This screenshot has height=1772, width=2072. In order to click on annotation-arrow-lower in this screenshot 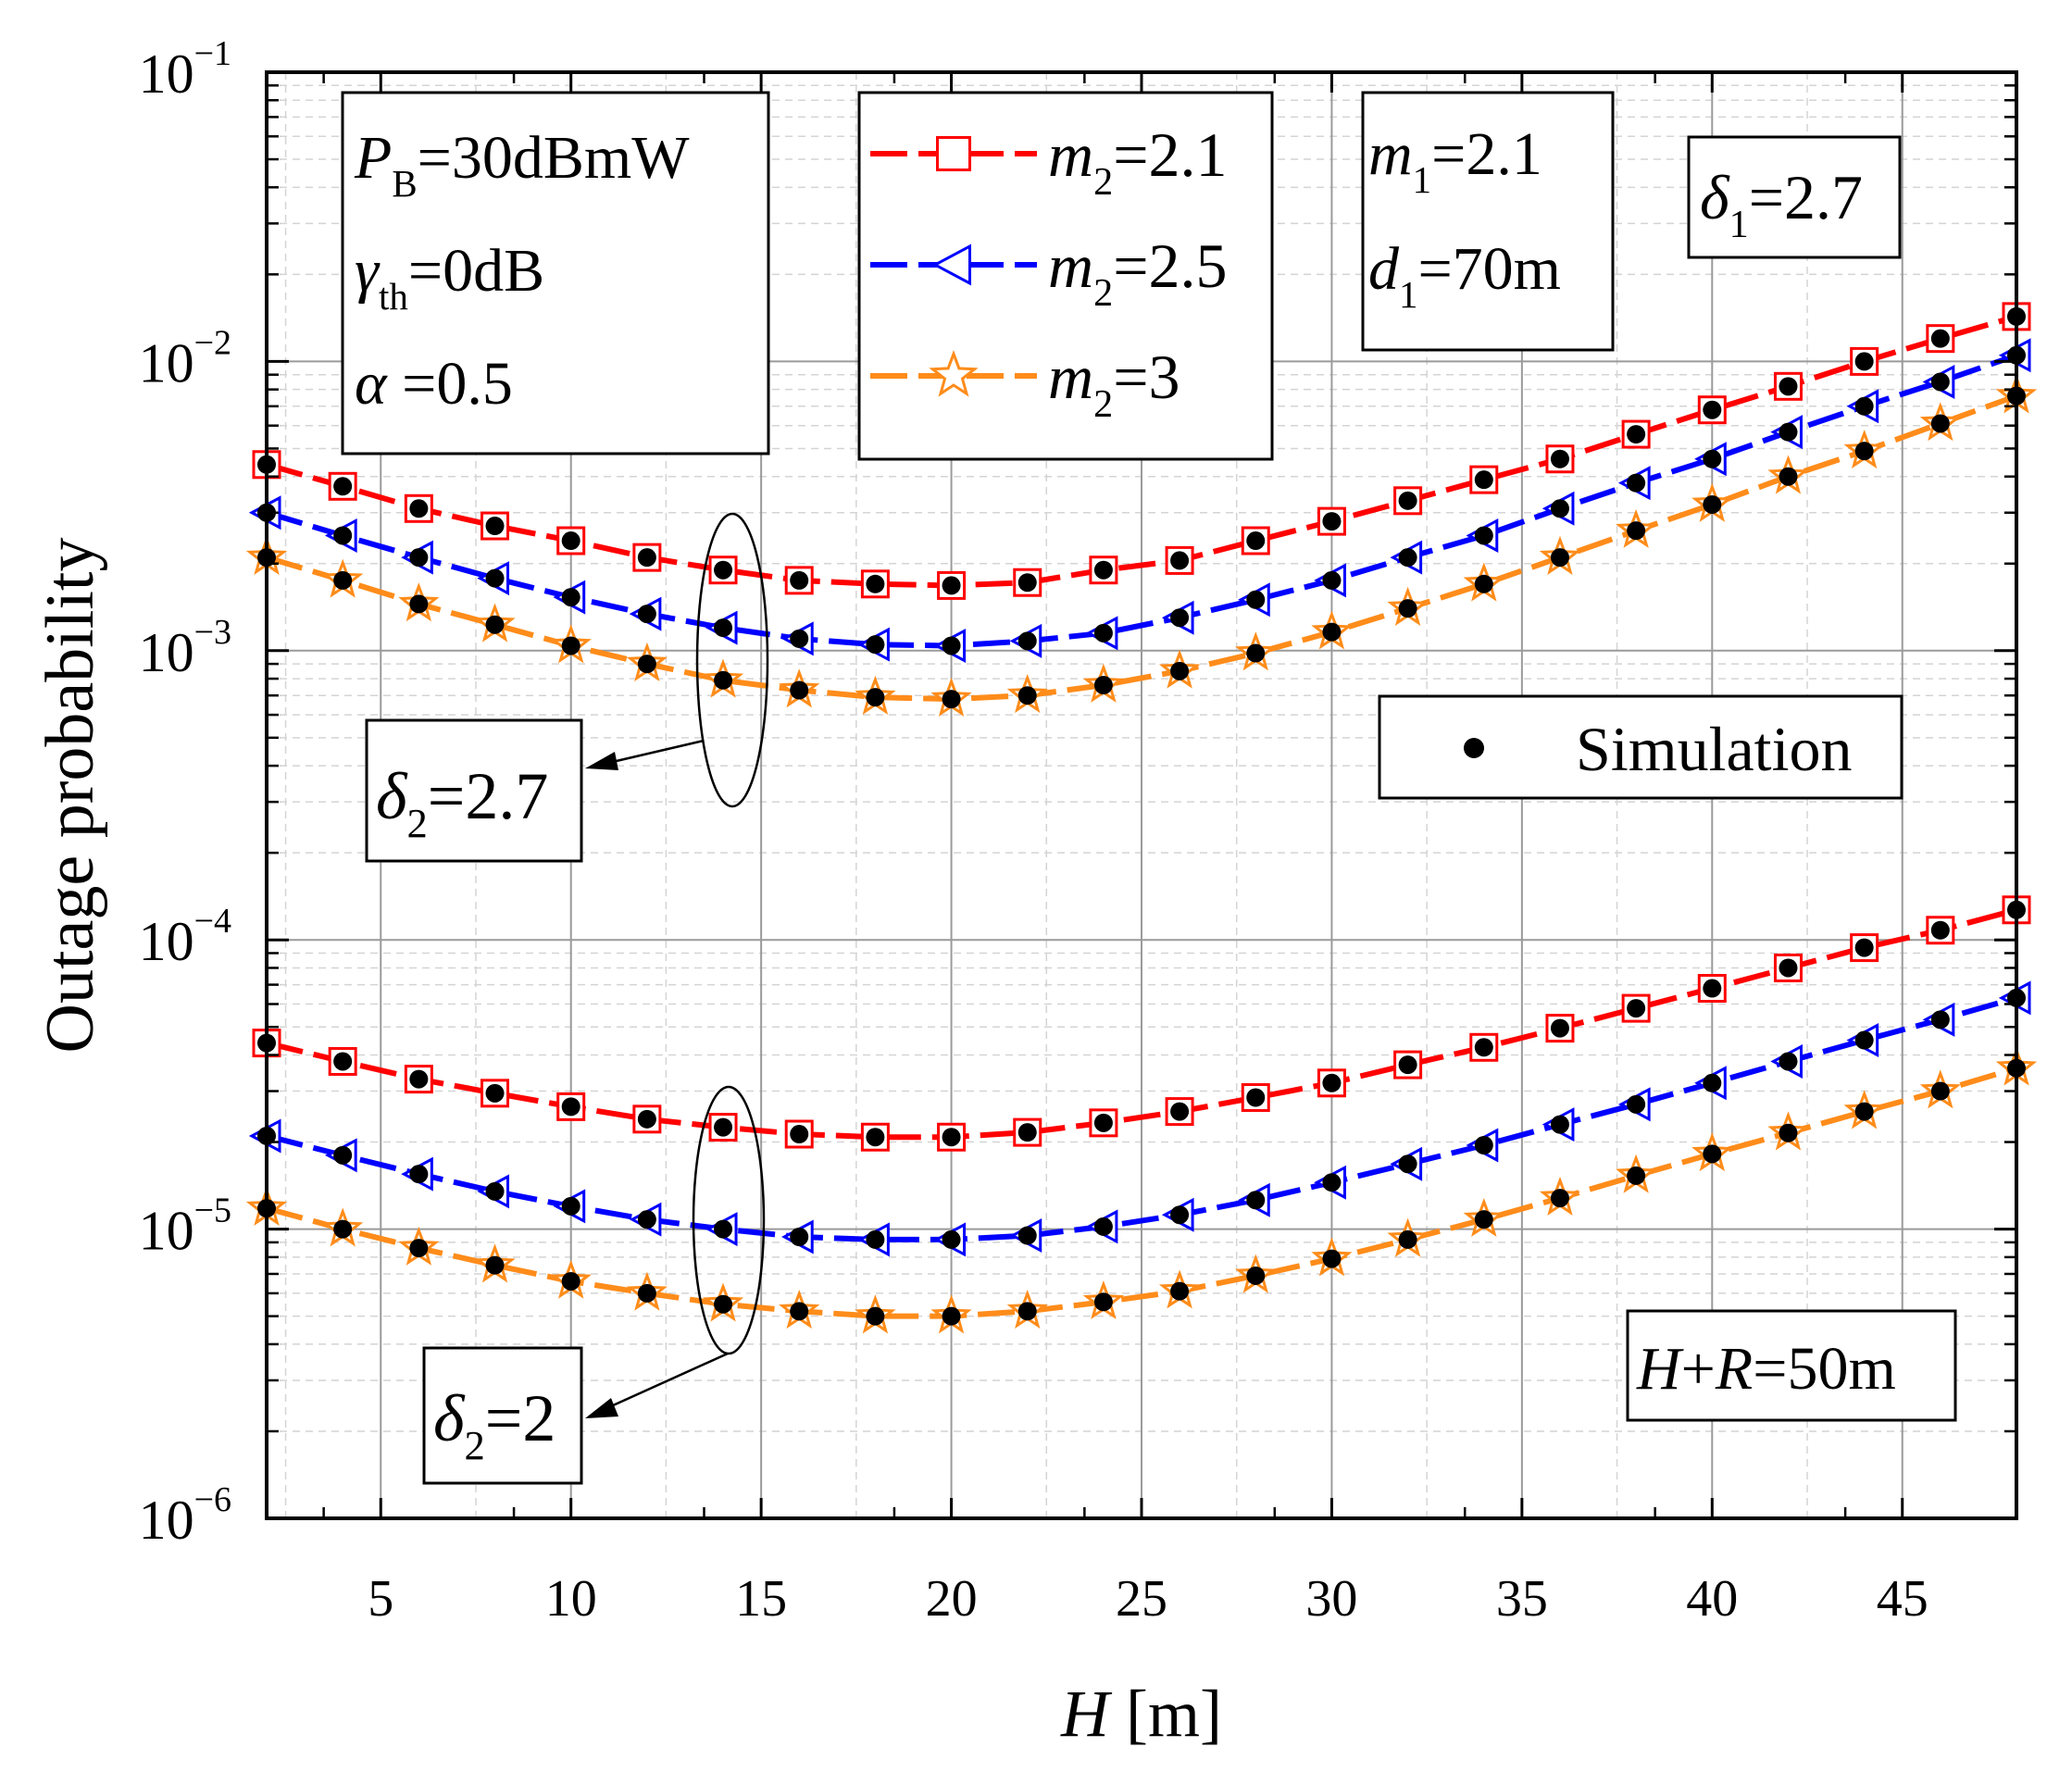, I will do `click(660, 1384)`.